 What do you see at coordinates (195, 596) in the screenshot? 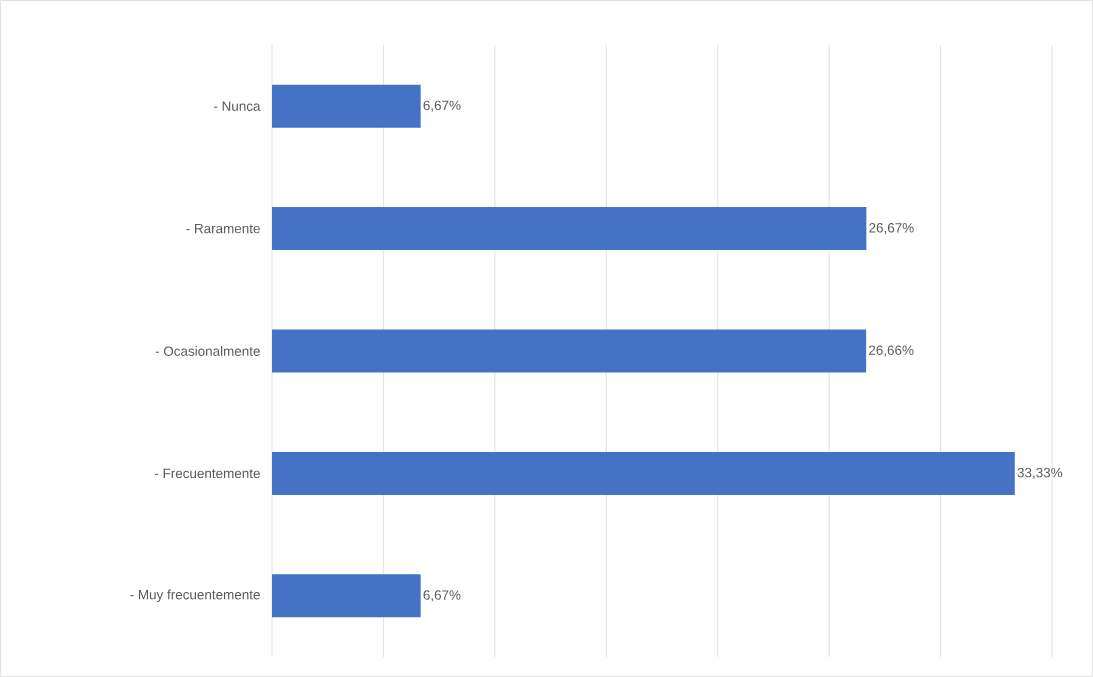
I see `y-tick-label: - Muy frecuentemente` at bounding box center [195, 596].